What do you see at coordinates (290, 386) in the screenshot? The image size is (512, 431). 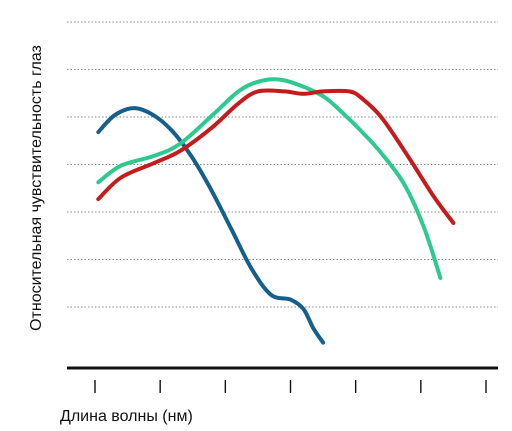 I see `x-axis-ticks` at bounding box center [290, 386].